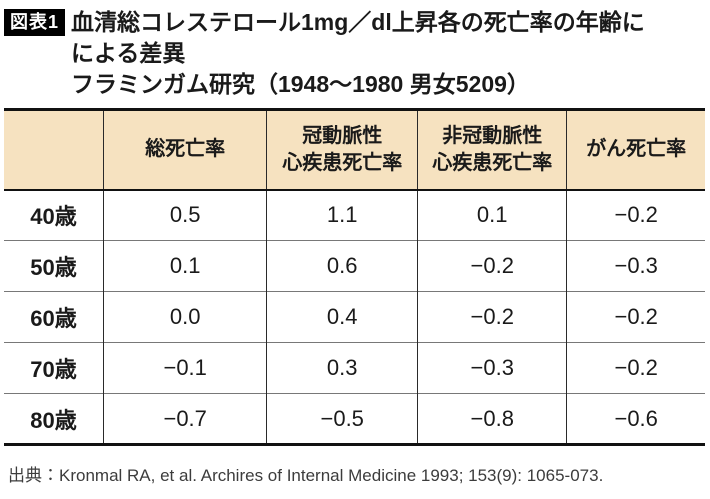 The height and width of the screenshot is (499, 710). Describe the element at coordinates (54, 419) in the screenshot. I see `row-header-age: 80歳` at that location.